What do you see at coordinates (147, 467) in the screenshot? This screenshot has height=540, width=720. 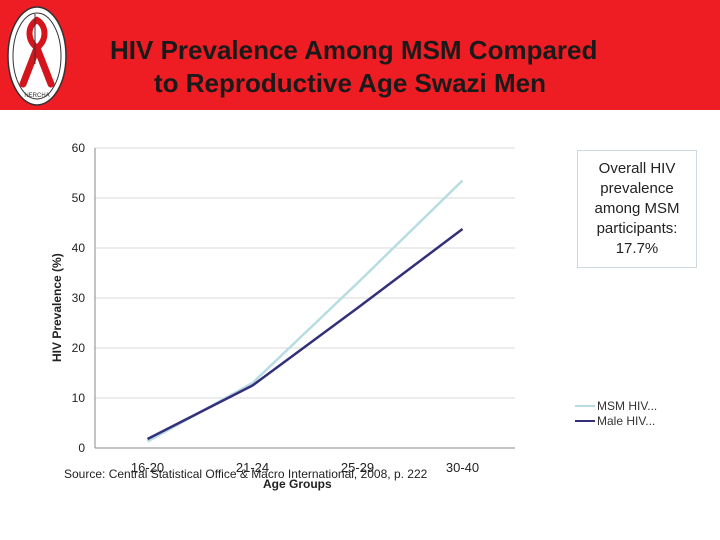 I see `x-tick-label: 16-20` at bounding box center [147, 467].